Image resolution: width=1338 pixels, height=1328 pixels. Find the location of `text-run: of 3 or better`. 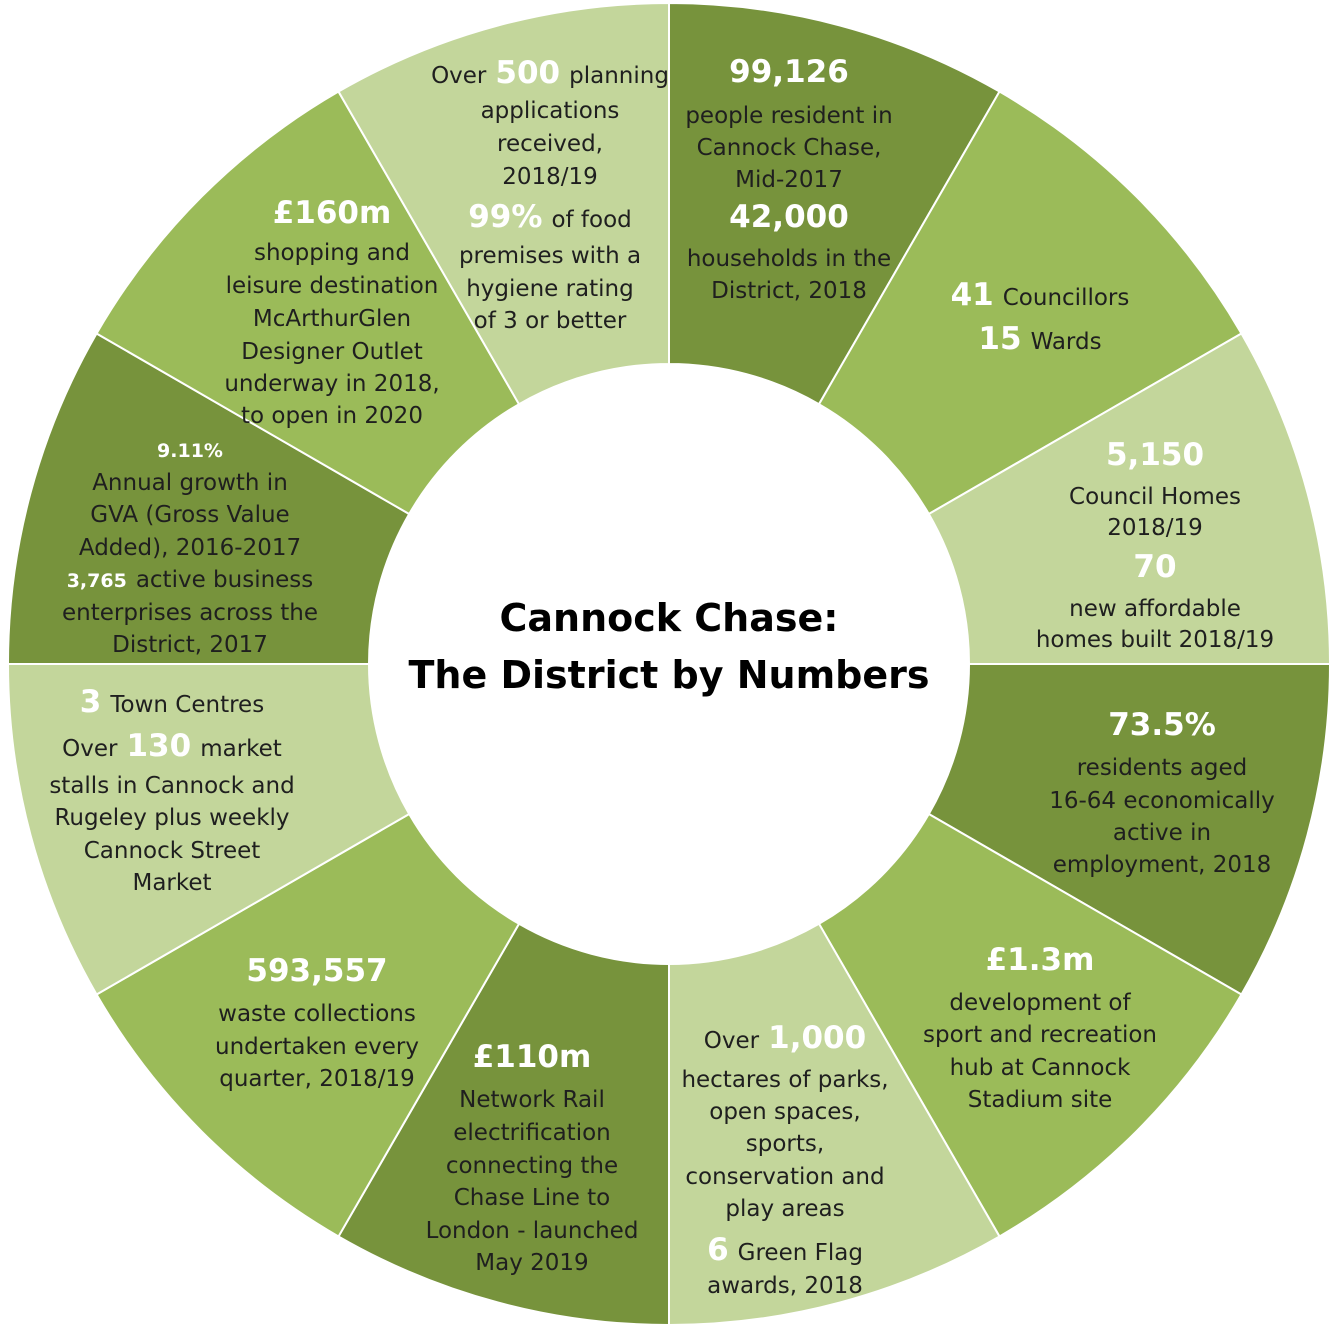

text-run: of 3 or better is located at coordinates (550, 321).